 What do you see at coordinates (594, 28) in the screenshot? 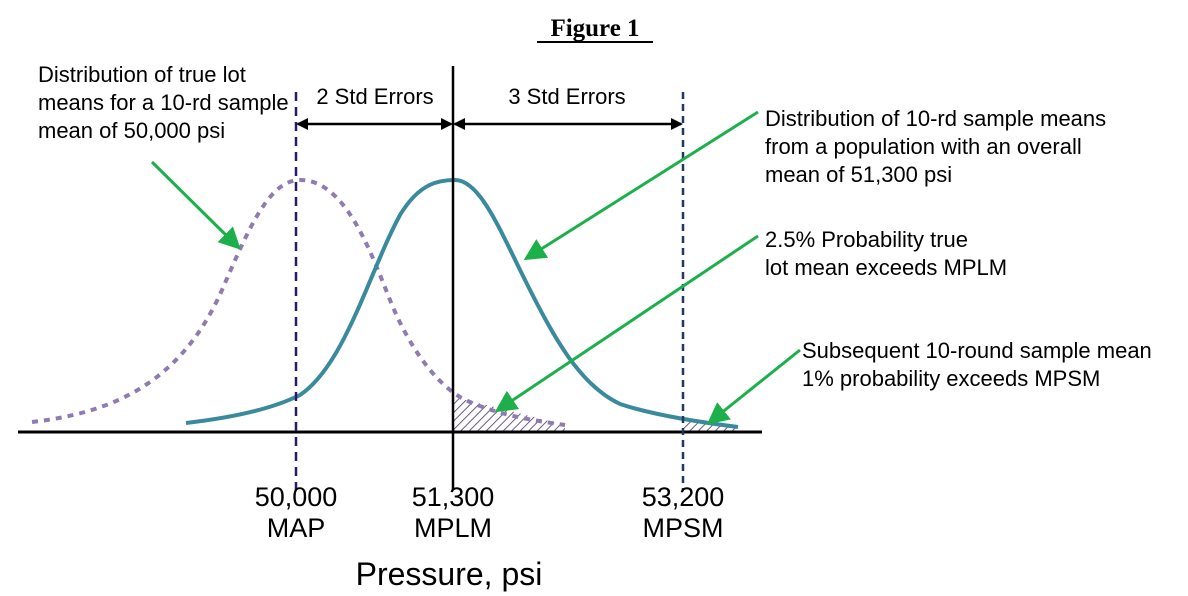
I see `figure-title: Figure 1` at bounding box center [594, 28].